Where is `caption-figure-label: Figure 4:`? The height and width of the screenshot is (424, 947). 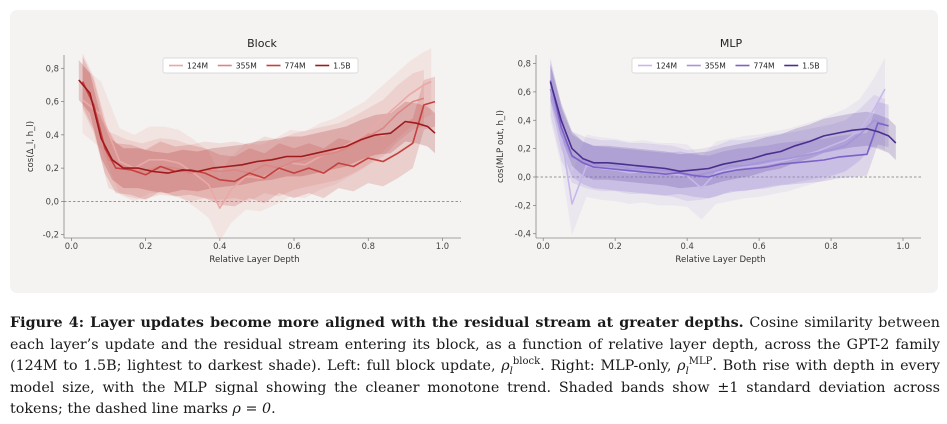
caption-figure-label: Figure 4: is located at coordinates (47, 323).